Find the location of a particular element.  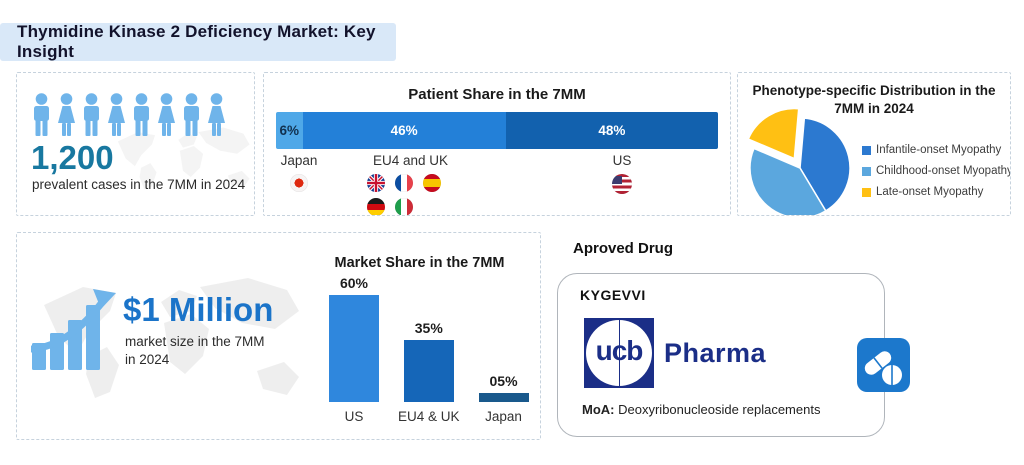

market-bar-eu4-uk: 35% EU4 & UK is located at coordinates (429, 374).